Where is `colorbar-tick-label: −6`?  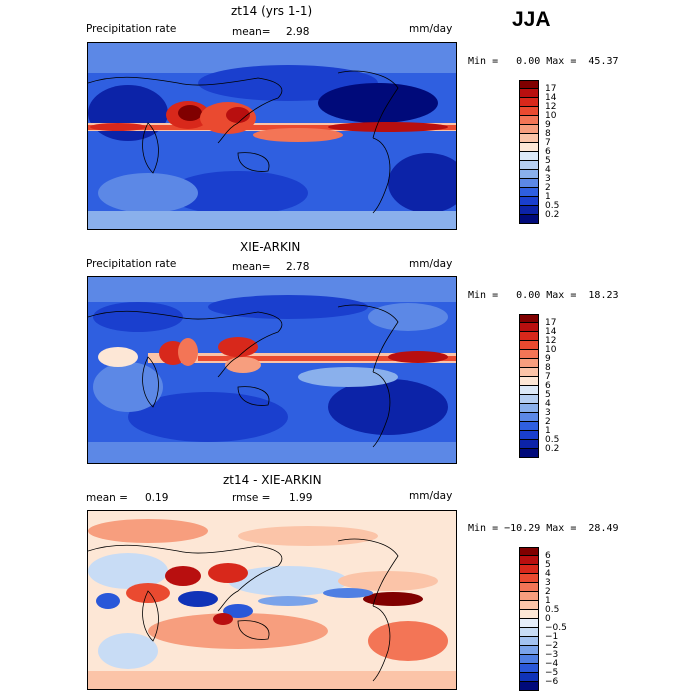
colorbar-tick-label: −6 is located at coordinates (552, 682).